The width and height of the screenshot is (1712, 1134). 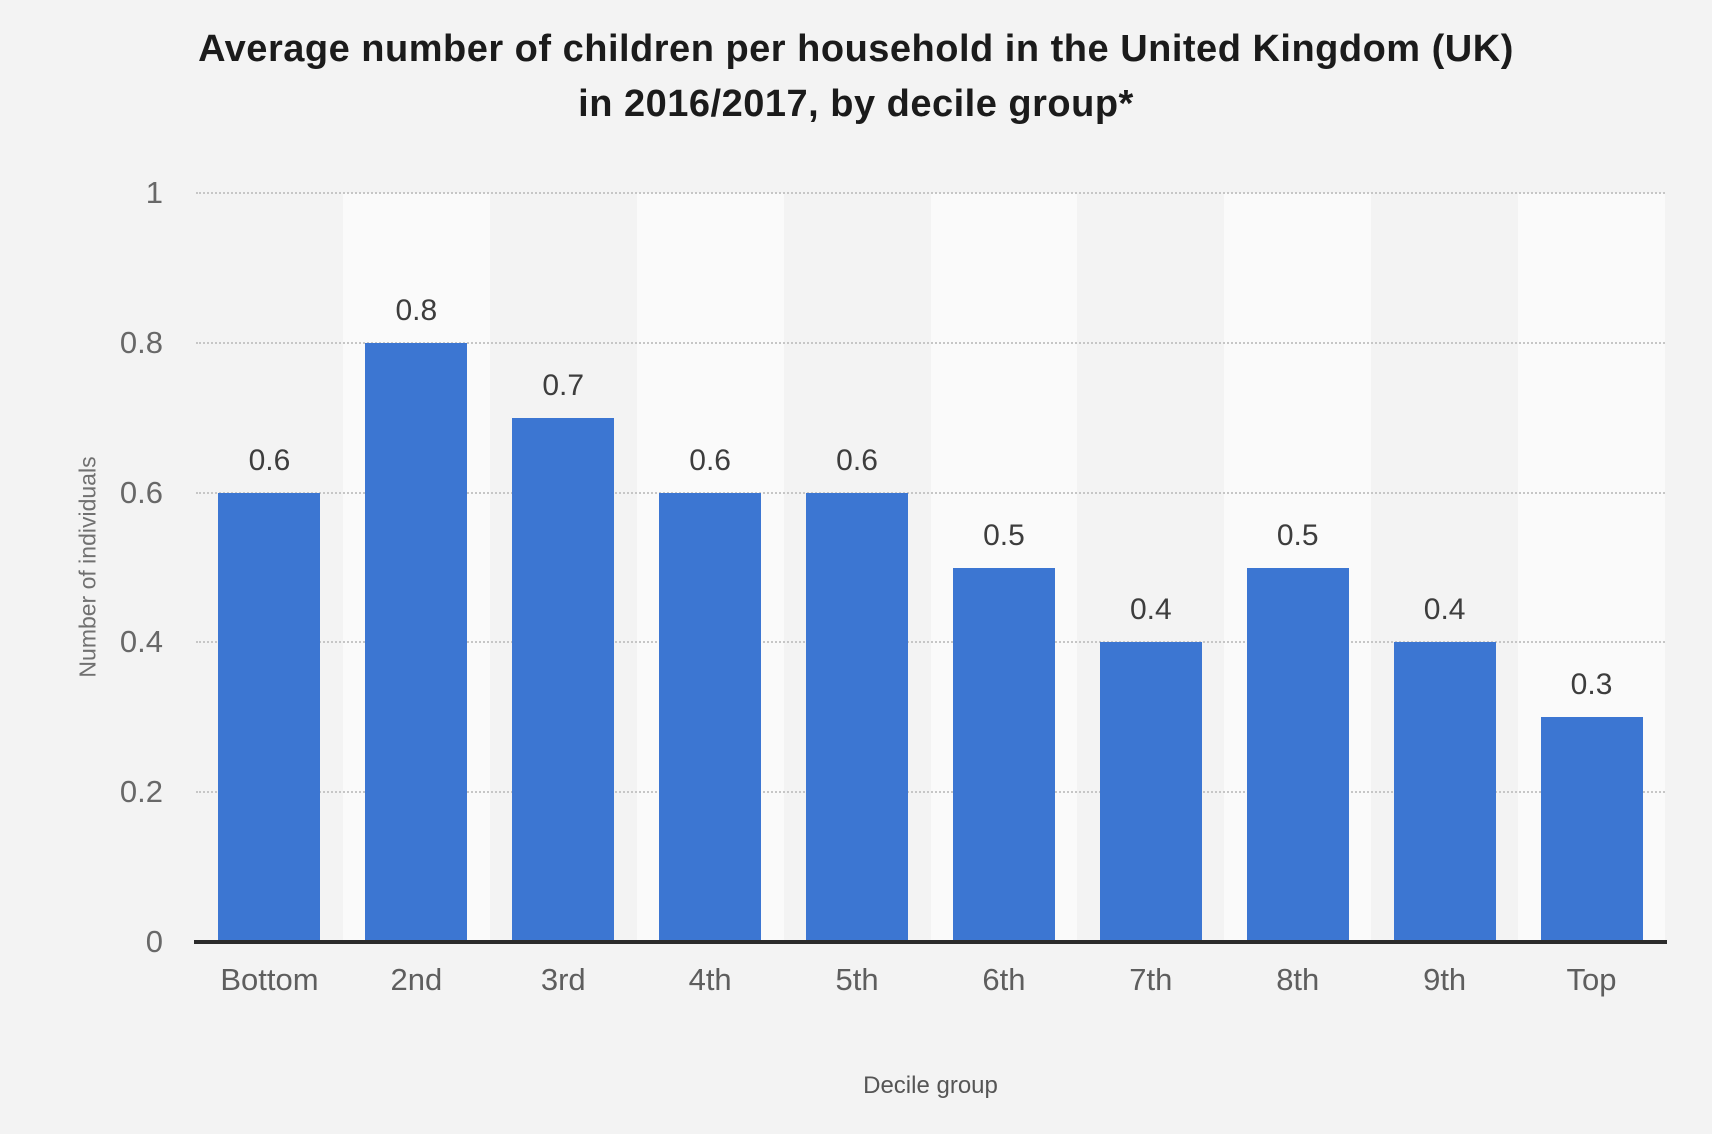 What do you see at coordinates (930, 942) in the screenshot?
I see `x-axis-line` at bounding box center [930, 942].